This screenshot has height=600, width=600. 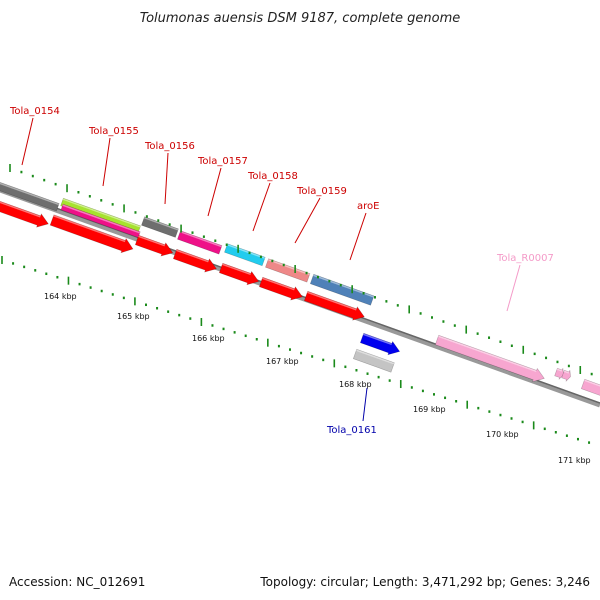 What do you see at coordinates (208, 338) in the screenshot?
I see `kbp-label: 166 kbp` at bounding box center [208, 338].